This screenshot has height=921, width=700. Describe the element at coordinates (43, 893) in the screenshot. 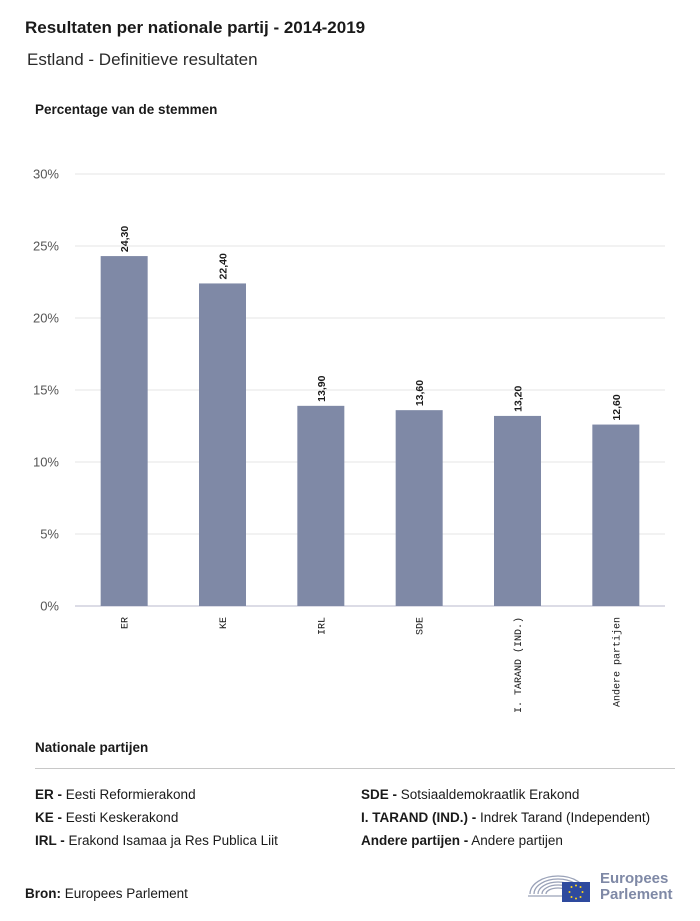

I see `source-label: Bron:` at that location.